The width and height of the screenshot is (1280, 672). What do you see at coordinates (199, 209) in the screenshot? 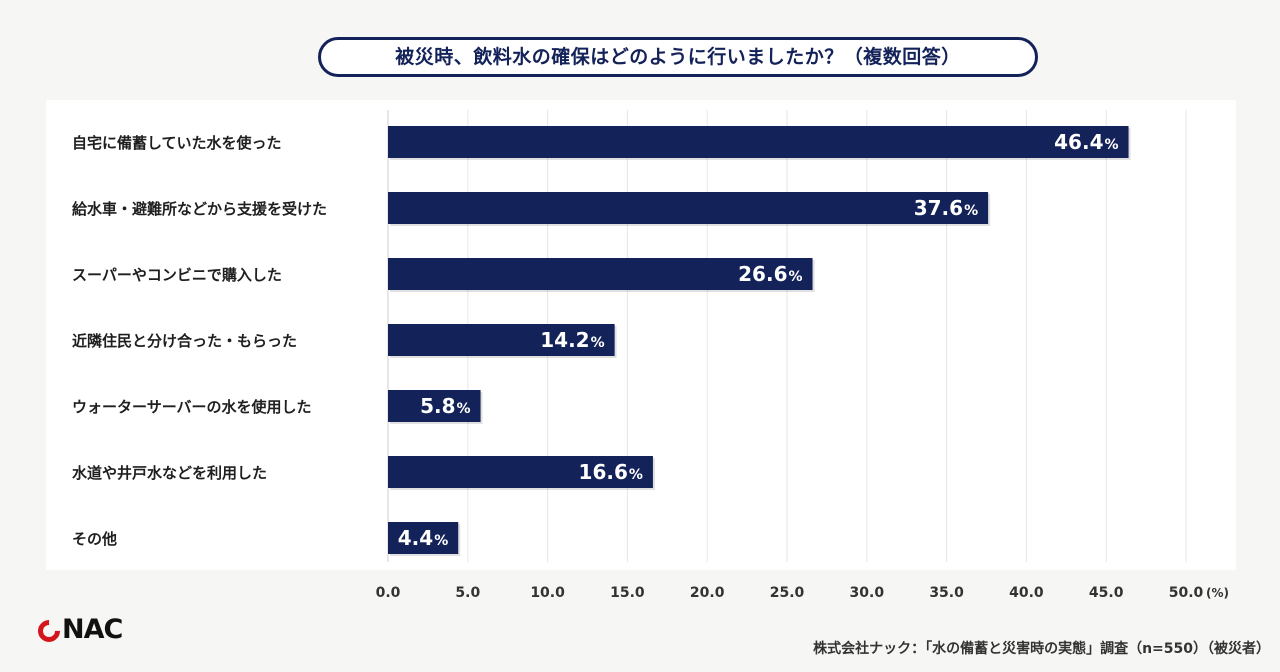
I see `category-label: 給水車・避難所などから支援を受けた` at bounding box center [199, 209].